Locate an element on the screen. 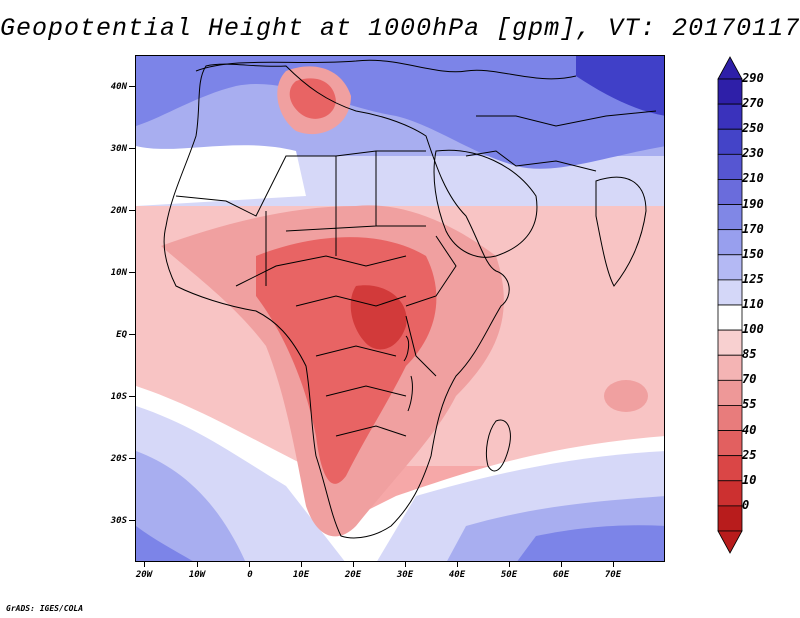 Image resolution: width=800 pixels, height=618 pixels. field-indian-ocean-patch is located at coordinates (626, 396).